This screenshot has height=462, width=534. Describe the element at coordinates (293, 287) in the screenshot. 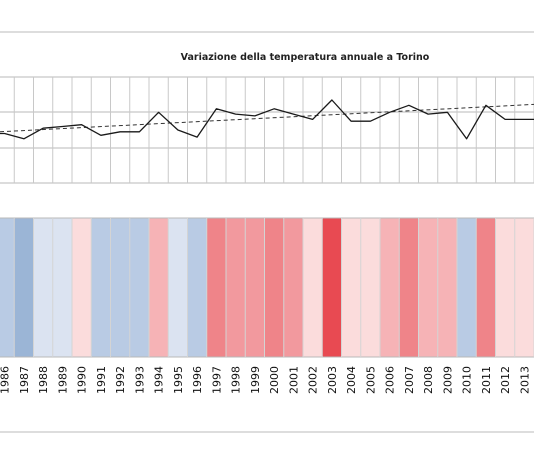

I see `stripe-2001` at that location.